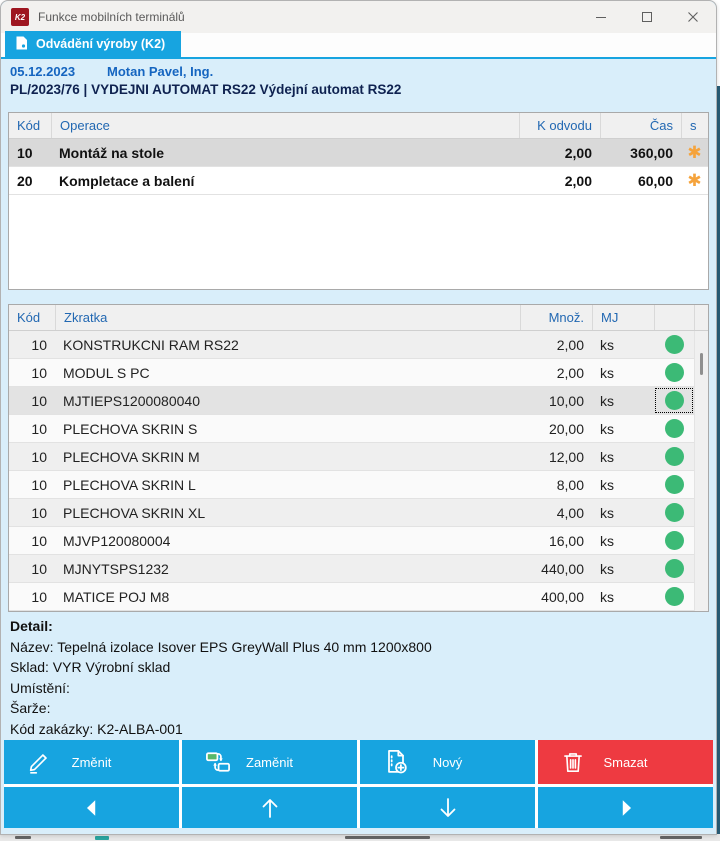 This screenshot has width=720, height=841. I want to click on arrow-right-icon, so click(626, 808).